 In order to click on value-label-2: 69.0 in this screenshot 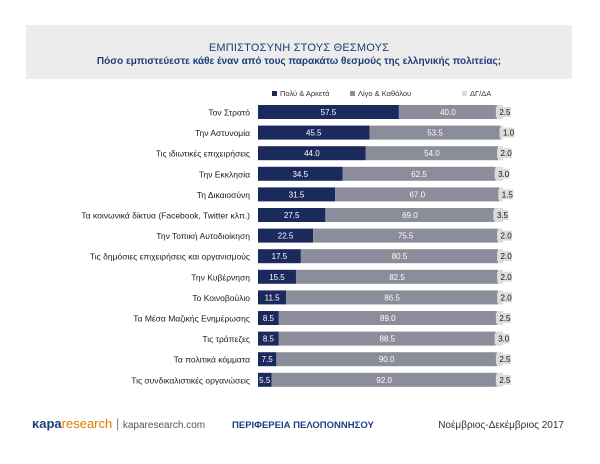, I will do `click(410, 215)`.